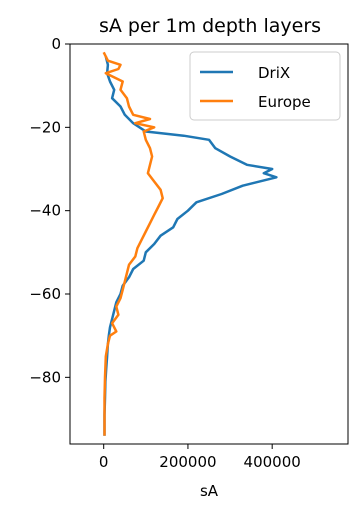 This screenshot has width=358, height=505. I want to click on x-tick-label: 400000, so click(272, 462).